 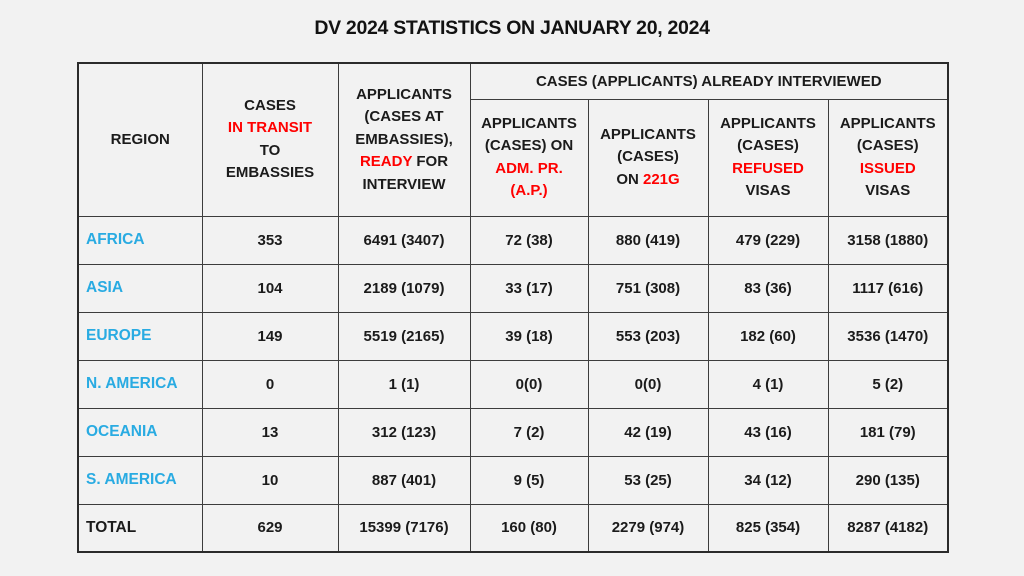 What do you see at coordinates (404, 480) in the screenshot?
I see `ready-cell: 887 (401)` at bounding box center [404, 480].